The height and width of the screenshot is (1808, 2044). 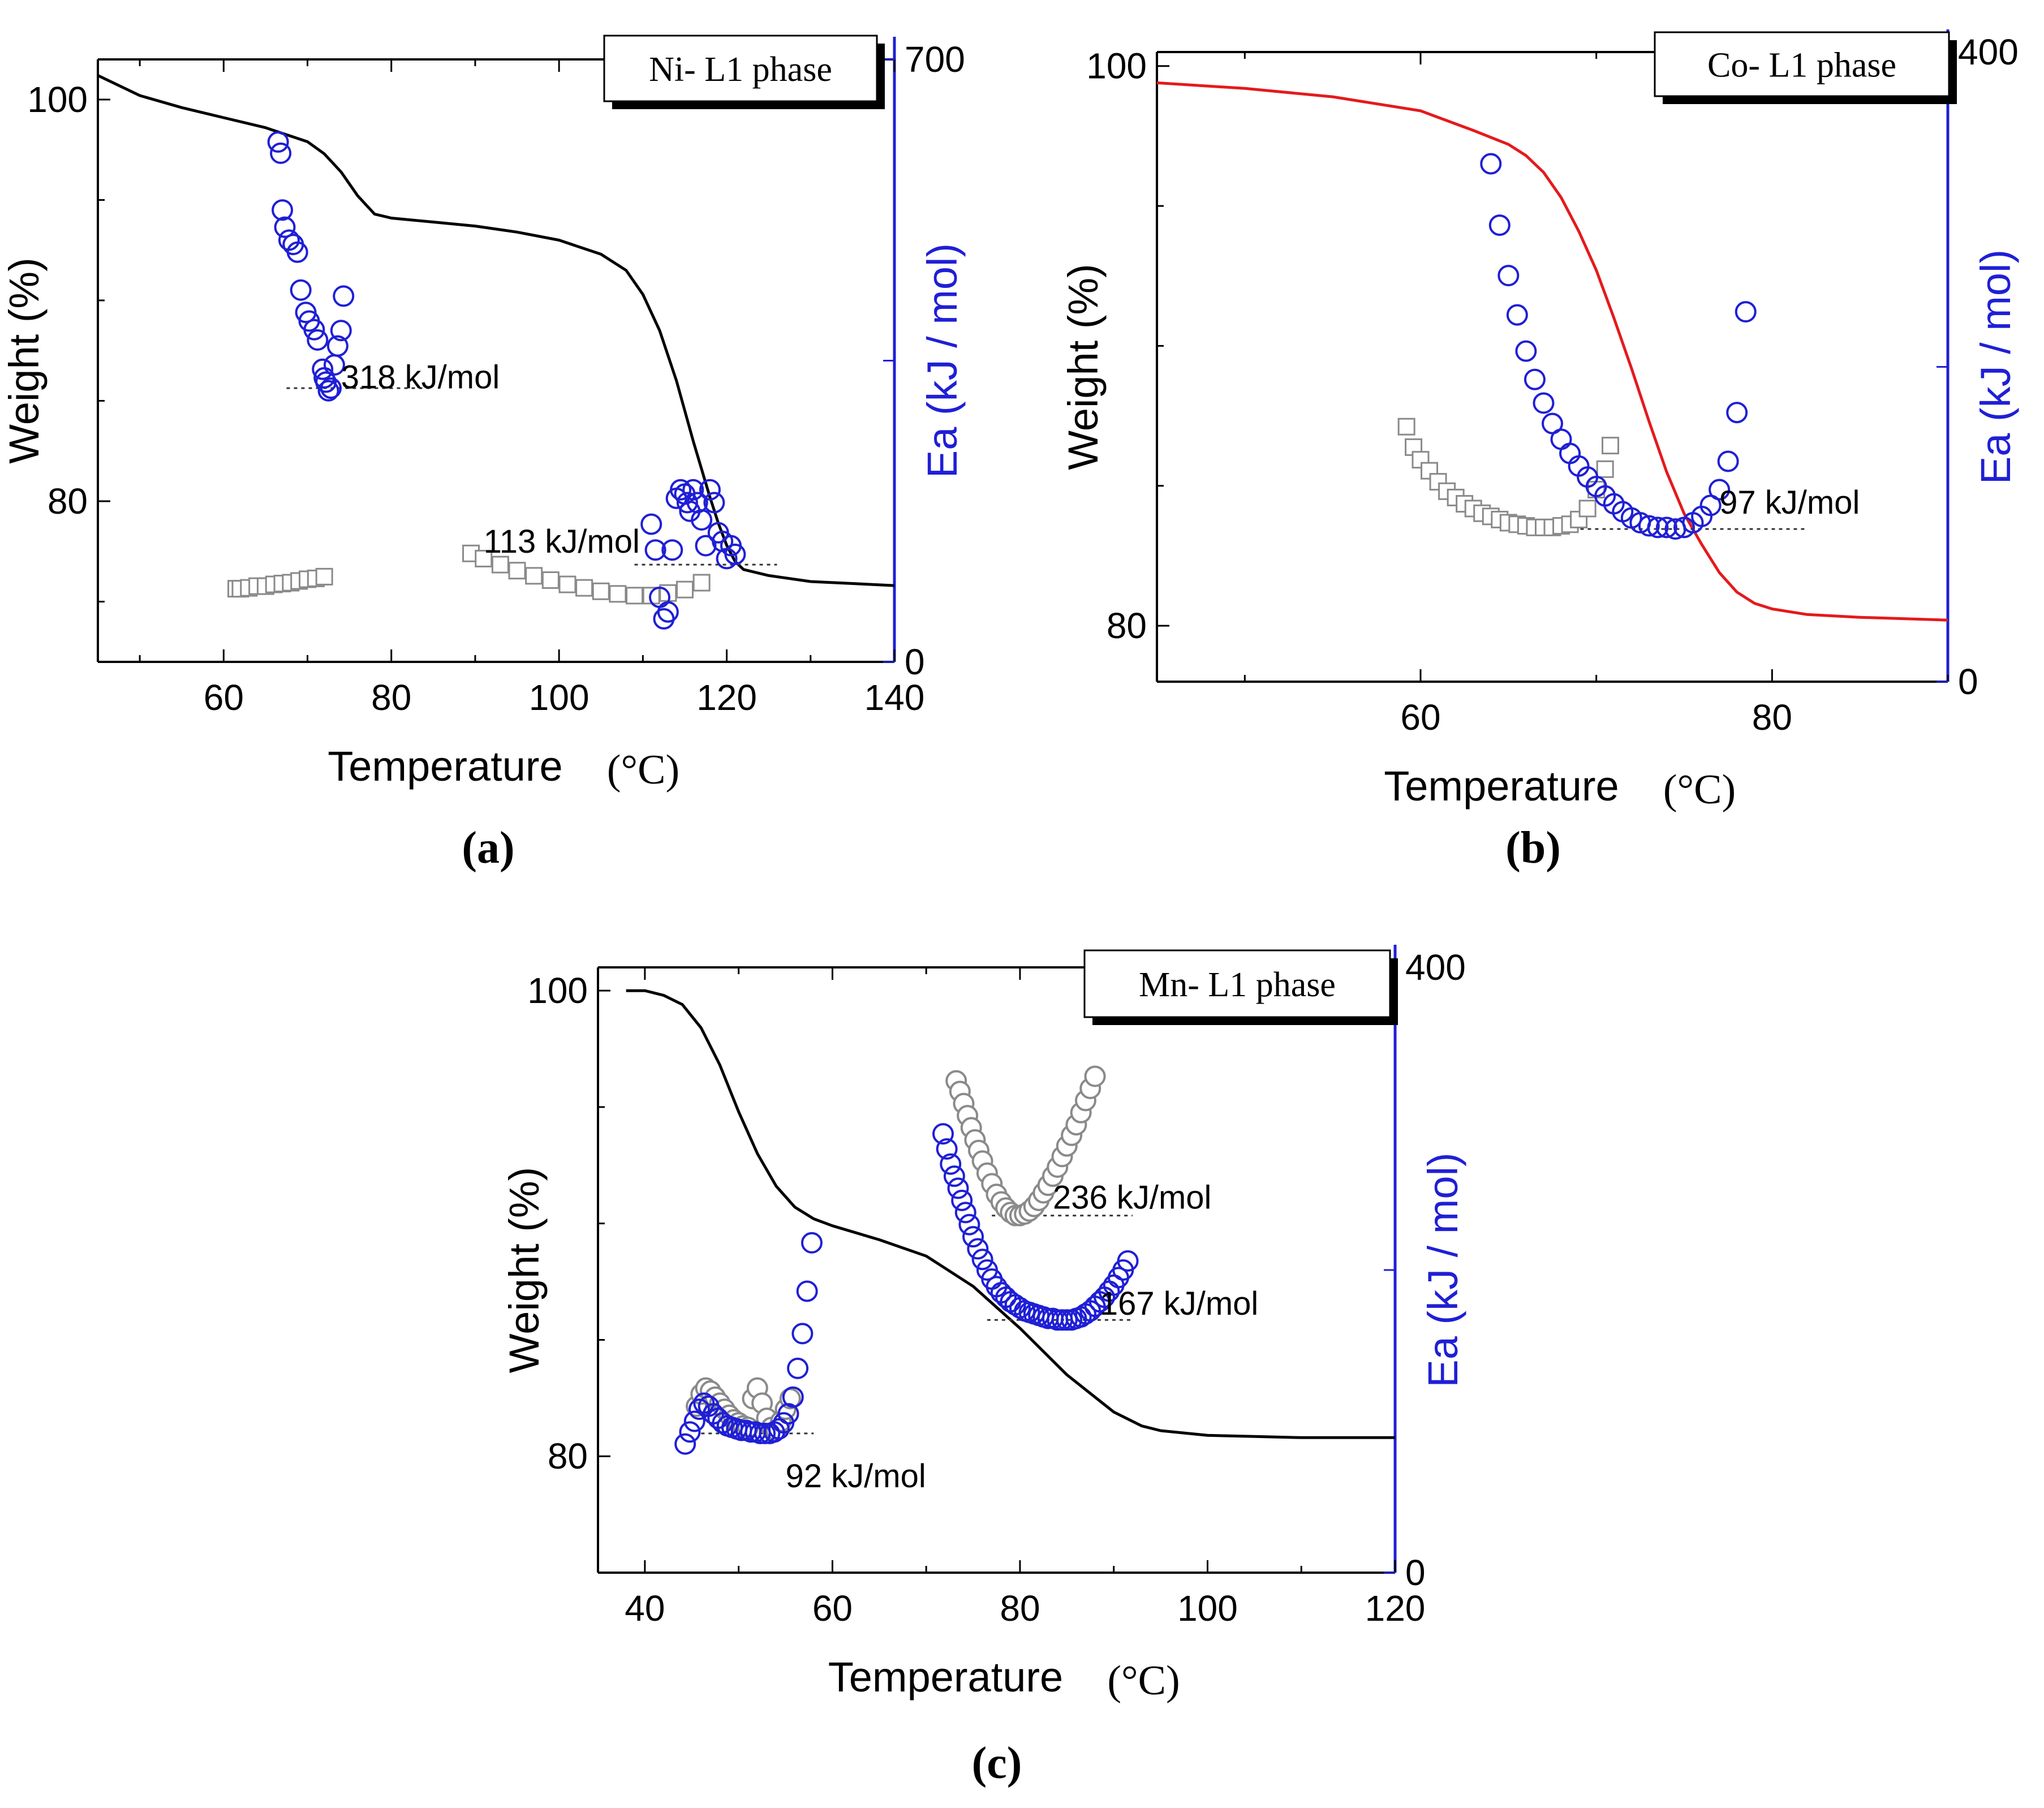 What do you see at coordinates (445, 767) in the screenshot?
I see `x-axis-title: Temperature` at bounding box center [445, 767].